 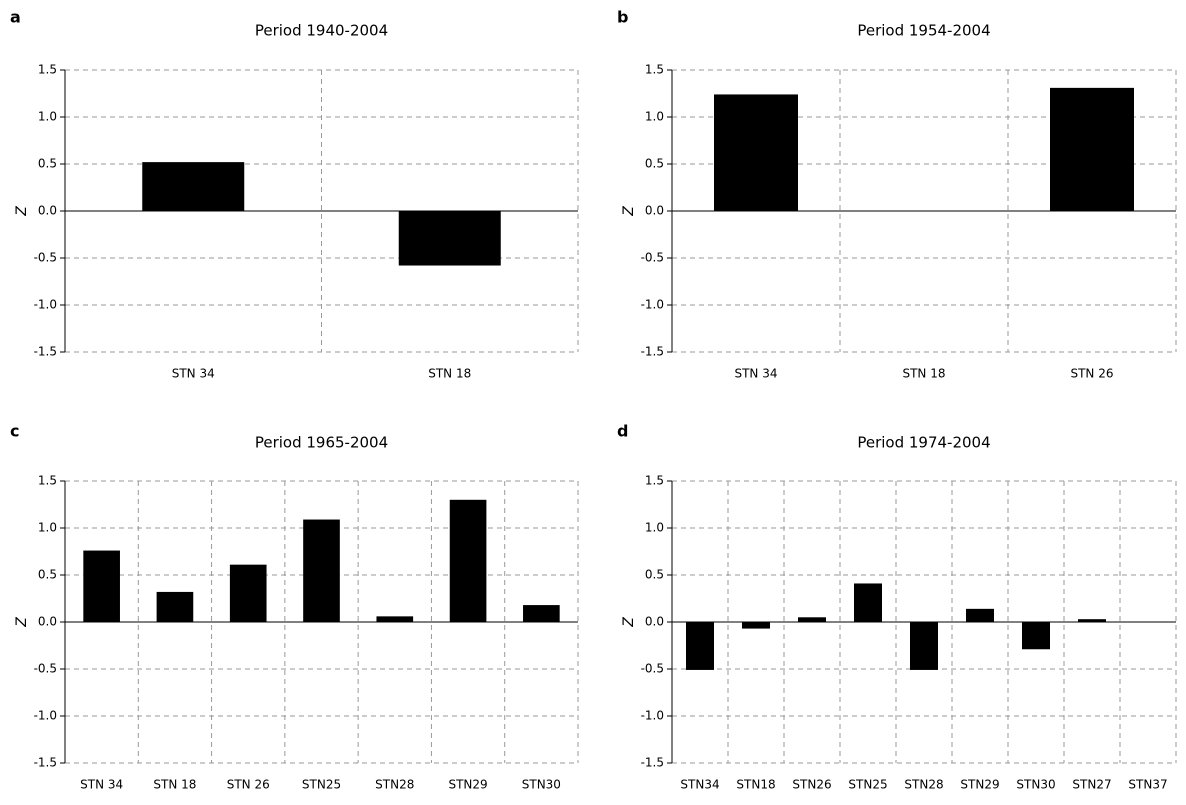 What do you see at coordinates (1147, 785) in the screenshot?
I see `x-tick-label: STN37` at bounding box center [1147, 785].